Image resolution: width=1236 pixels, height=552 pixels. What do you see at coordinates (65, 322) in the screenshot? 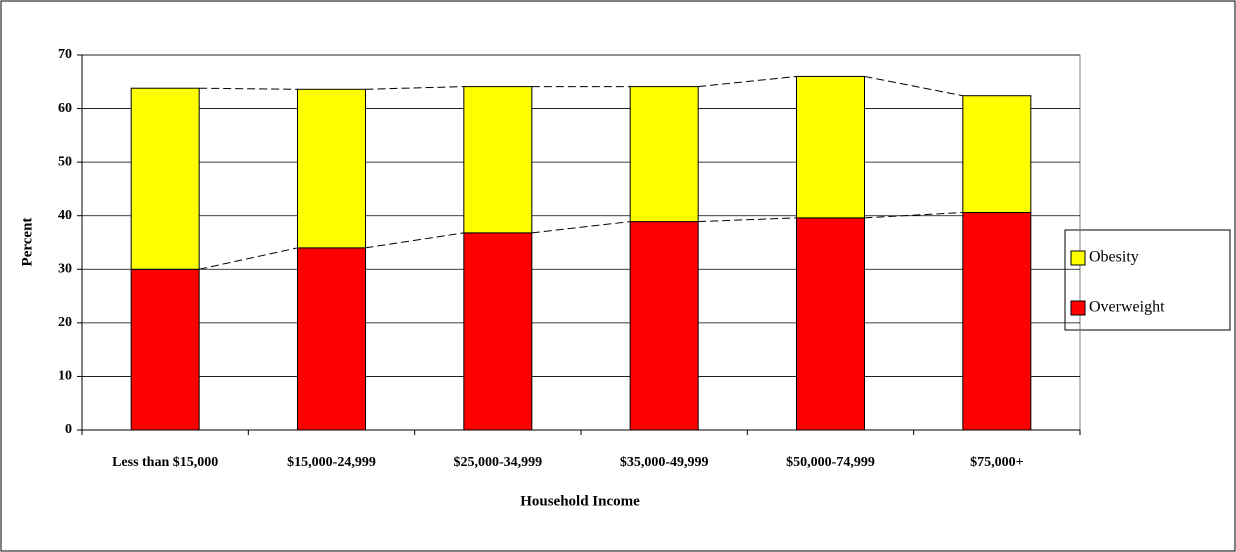
I see `y-tick-label: 20` at bounding box center [65, 322].